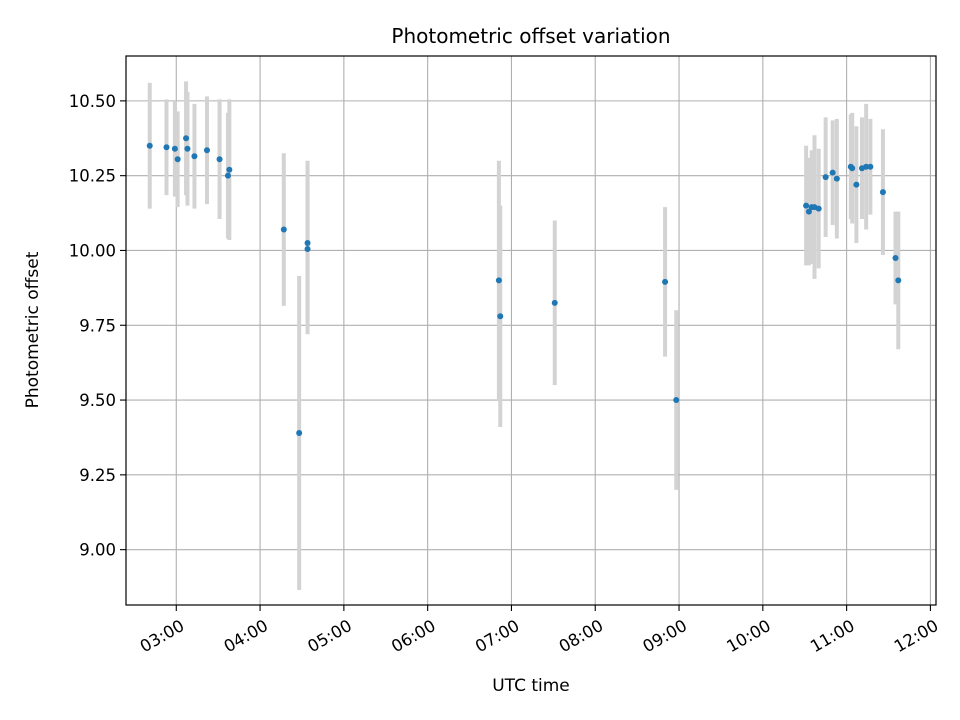 Image resolution: width=960 pixels, height=720 pixels. I want to click on y-axis-ticks: 9.00 9.25 9.50 9.75 10.00 10.25 10.50, so click(97, 326).